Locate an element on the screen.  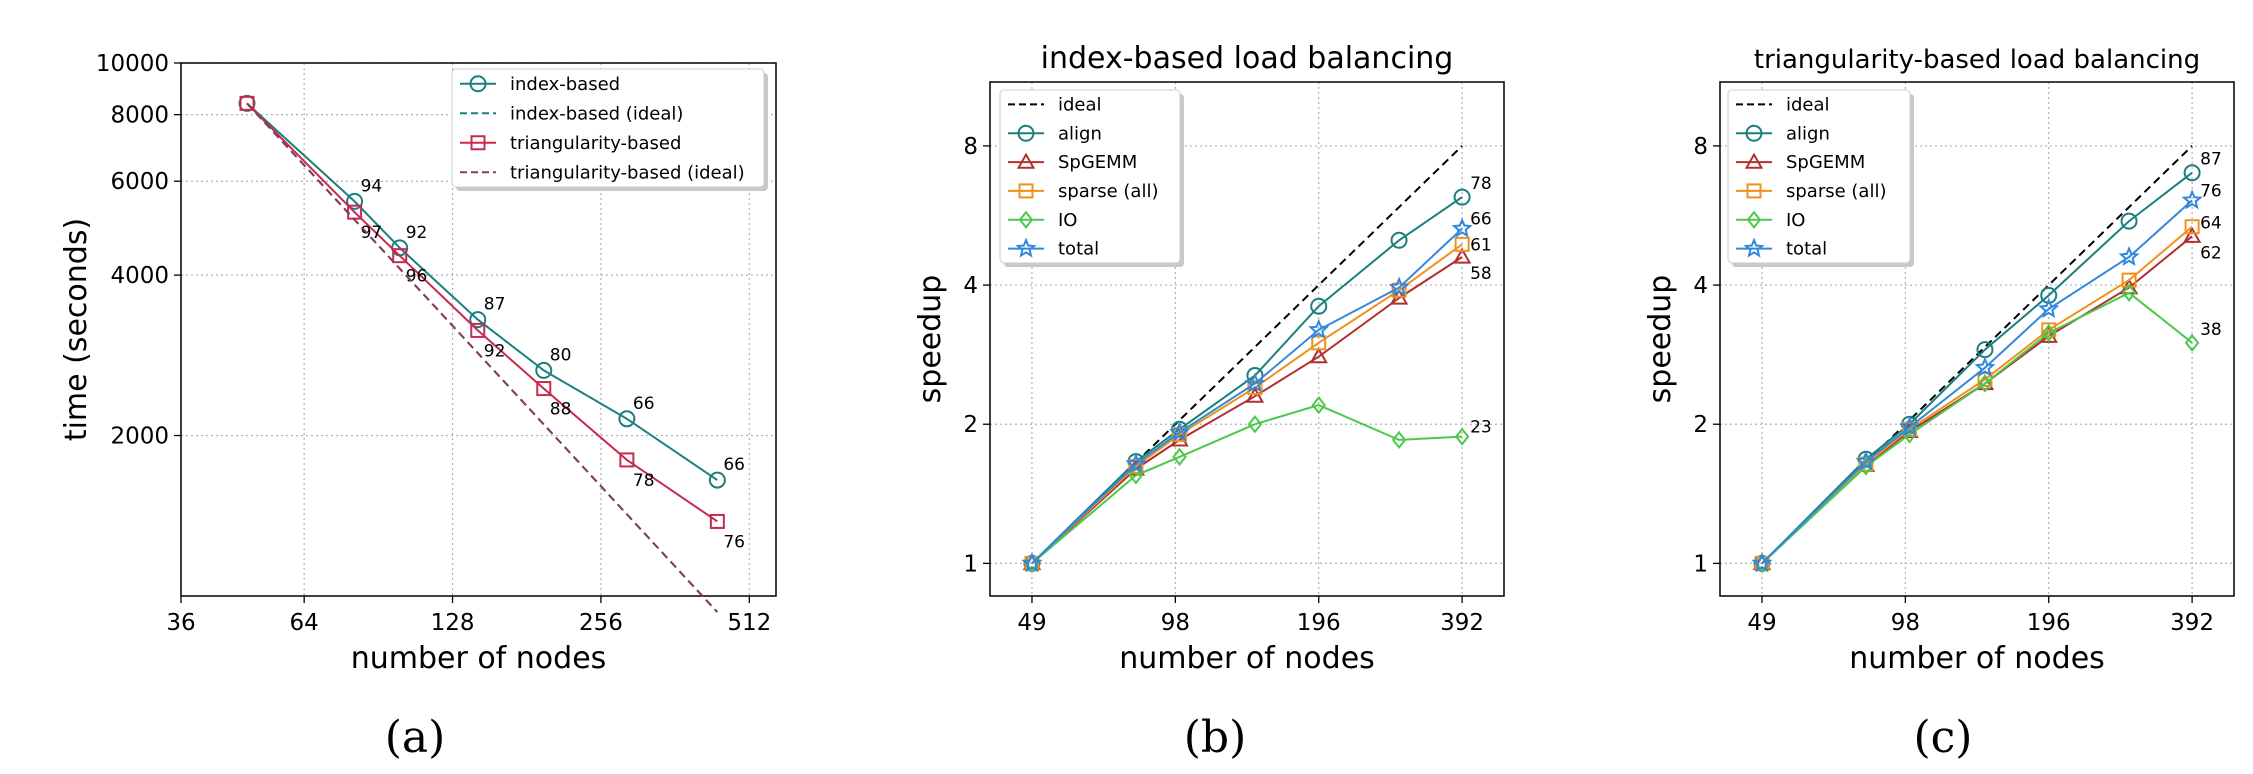
legend-label: SpGEMM is located at coordinates (1097, 162).